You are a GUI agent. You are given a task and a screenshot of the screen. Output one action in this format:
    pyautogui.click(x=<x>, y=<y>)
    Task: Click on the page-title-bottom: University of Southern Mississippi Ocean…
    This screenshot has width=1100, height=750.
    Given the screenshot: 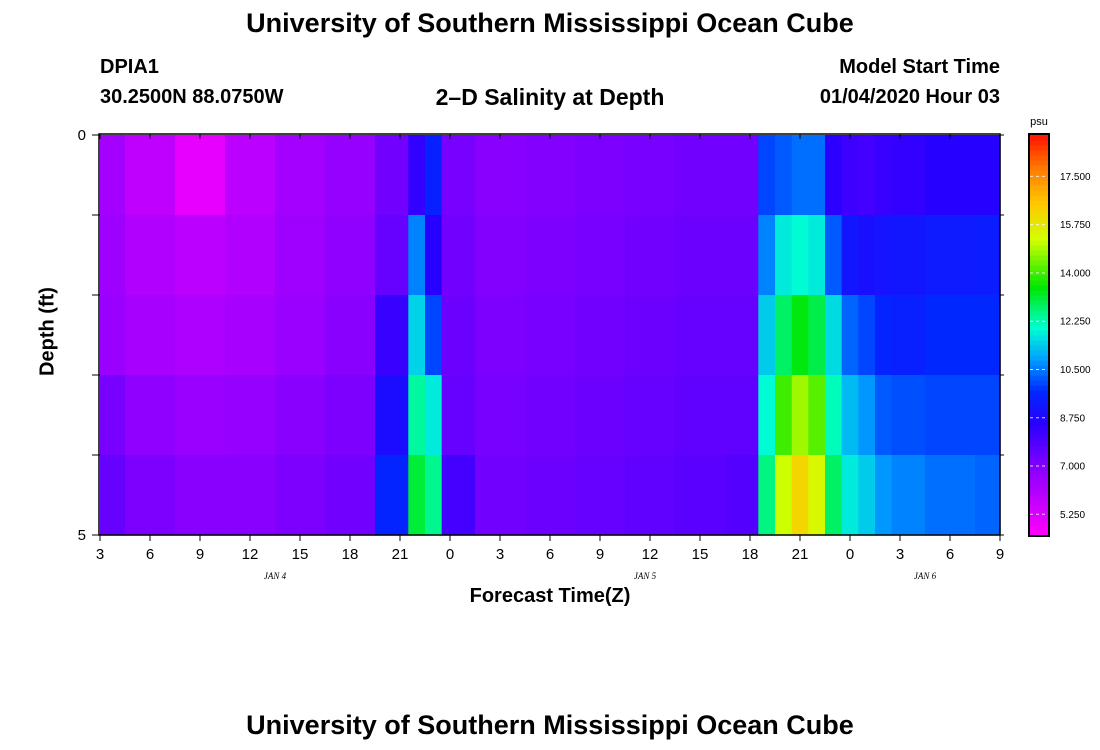 What is the action you would take?
    pyautogui.click(x=550, y=725)
    